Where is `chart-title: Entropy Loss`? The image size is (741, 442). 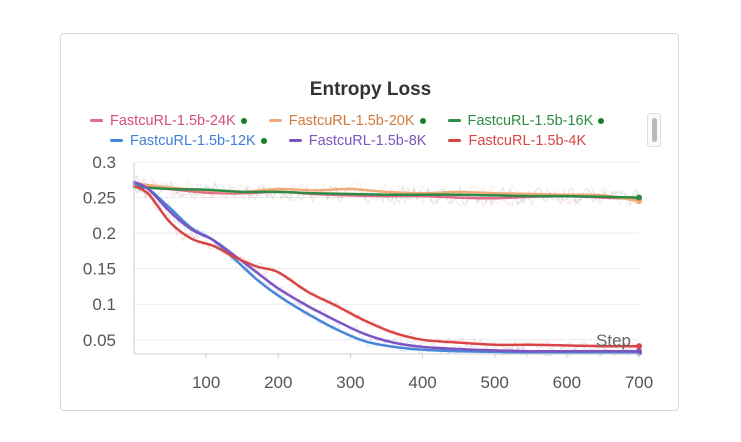
chart-title: Entropy Loss is located at coordinates (370, 89).